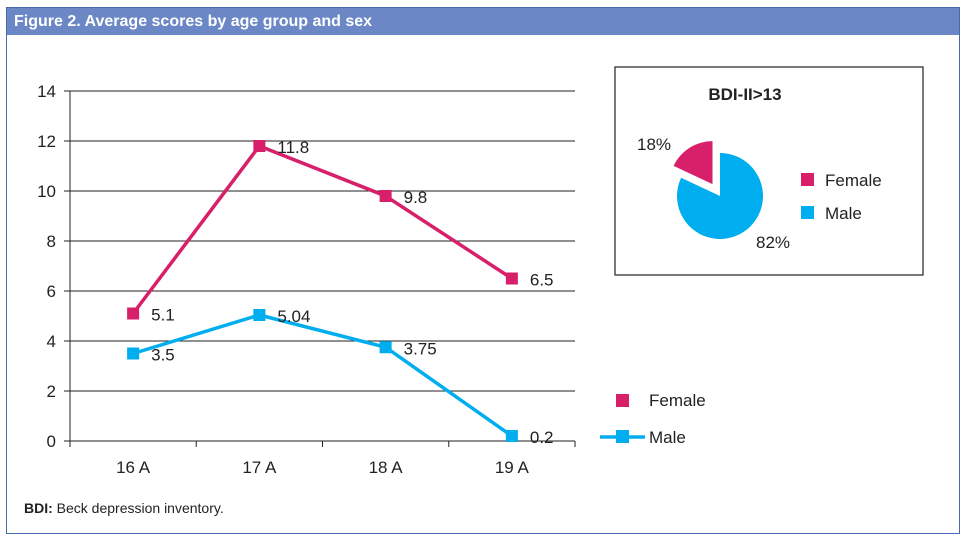 The height and width of the screenshot is (545, 970). What do you see at coordinates (51, 391) in the screenshot?
I see `y-tick-label: 2` at bounding box center [51, 391].